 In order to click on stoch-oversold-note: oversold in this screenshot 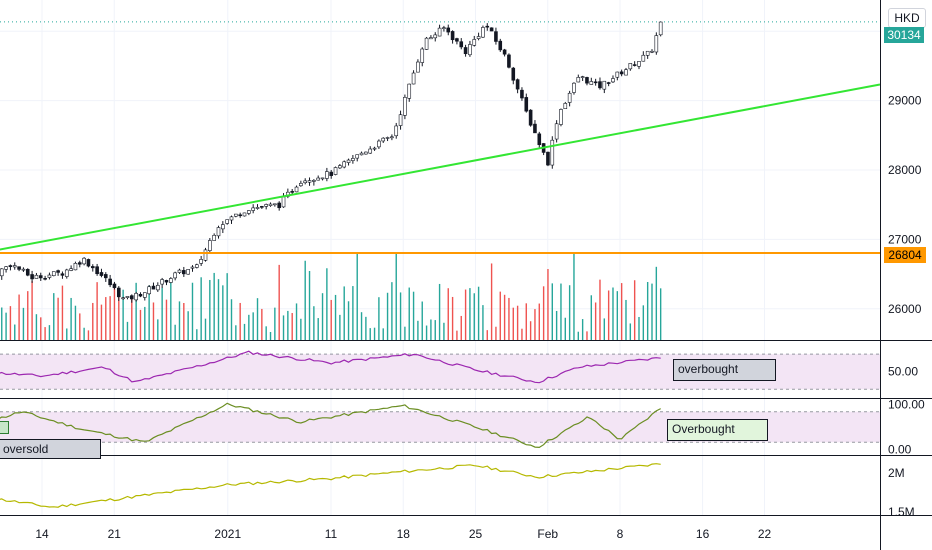, I will do `click(50, 449)`.